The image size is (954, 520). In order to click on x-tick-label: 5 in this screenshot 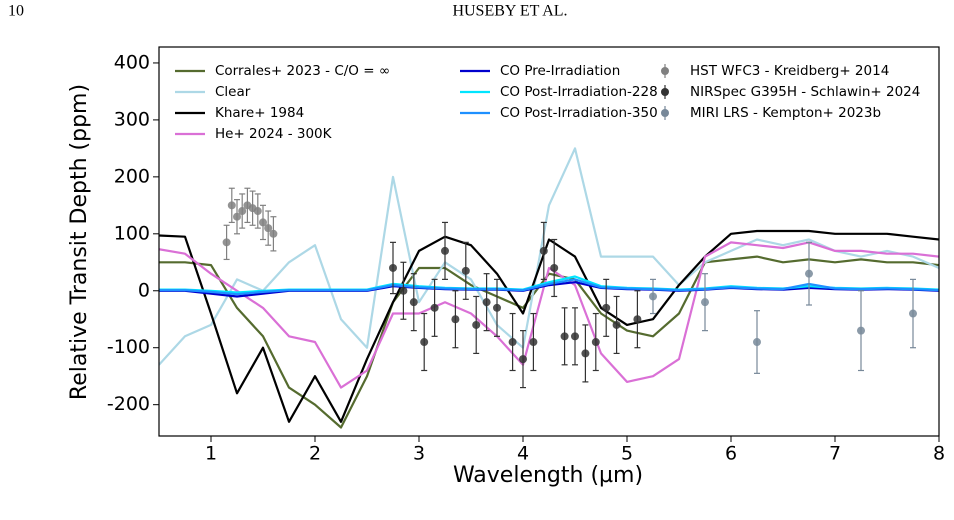, I will do `click(627, 454)`.